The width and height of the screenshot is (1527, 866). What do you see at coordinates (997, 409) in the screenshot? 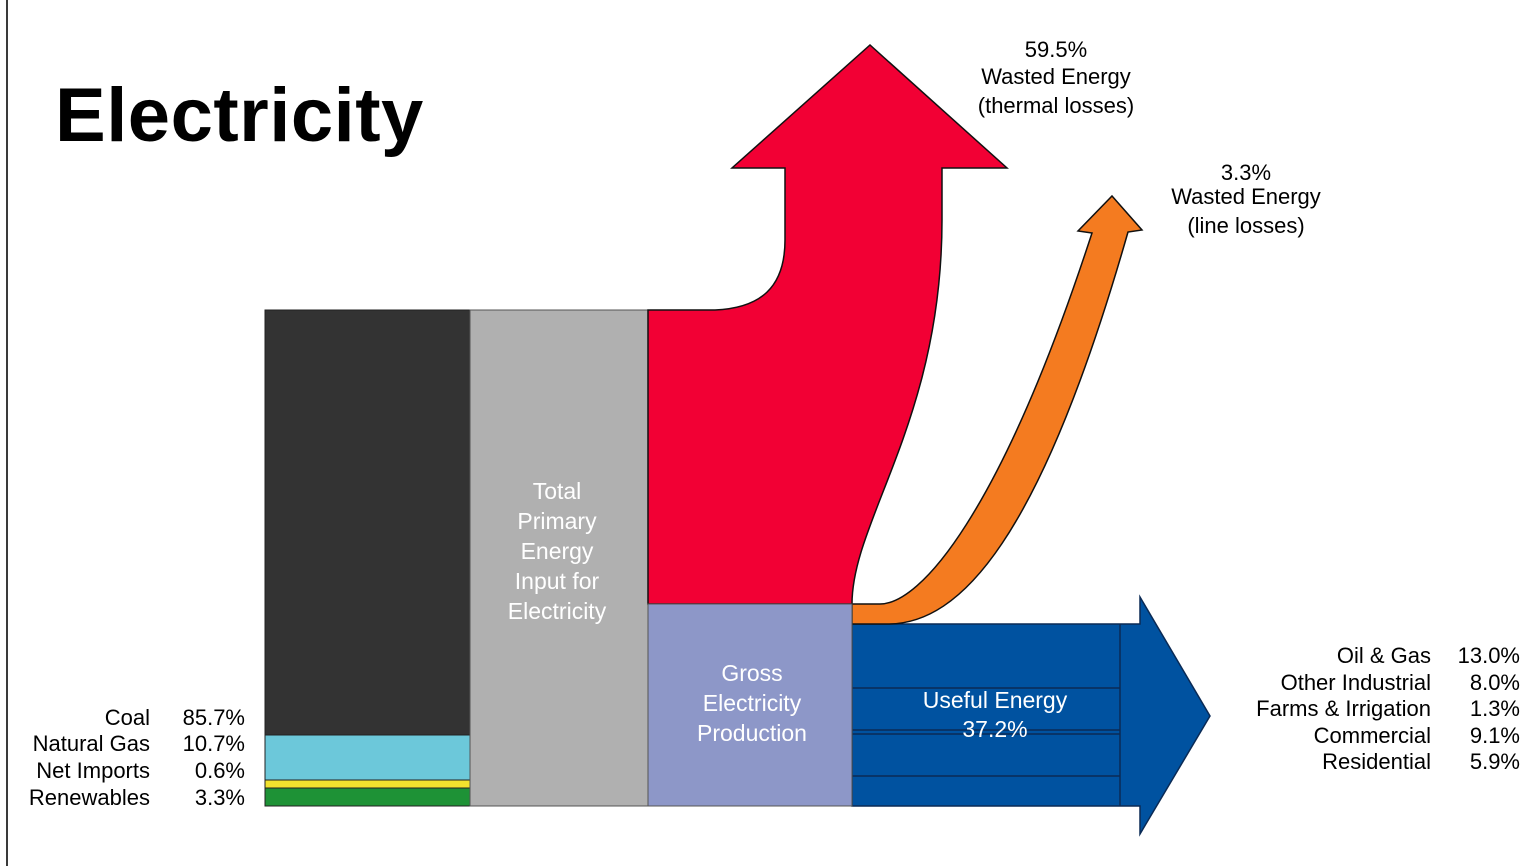
I see `line-losses-arrow` at bounding box center [997, 409].